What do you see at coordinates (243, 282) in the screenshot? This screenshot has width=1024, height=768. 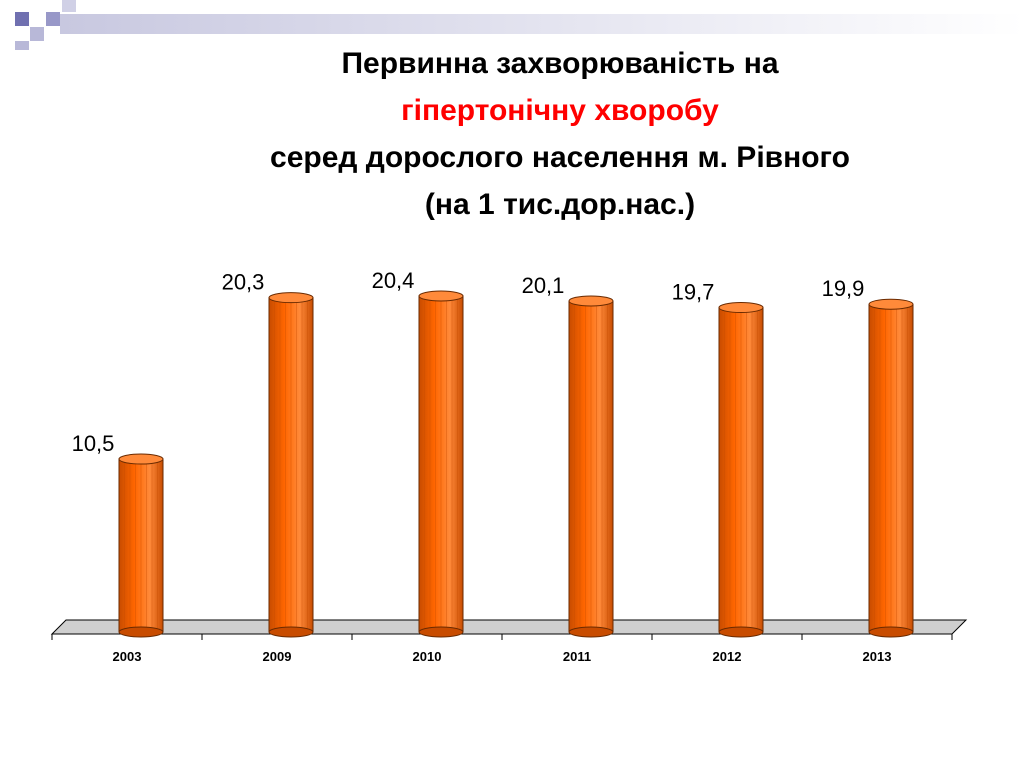 I see `data-label: 20,3` at bounding box center [243, 282].